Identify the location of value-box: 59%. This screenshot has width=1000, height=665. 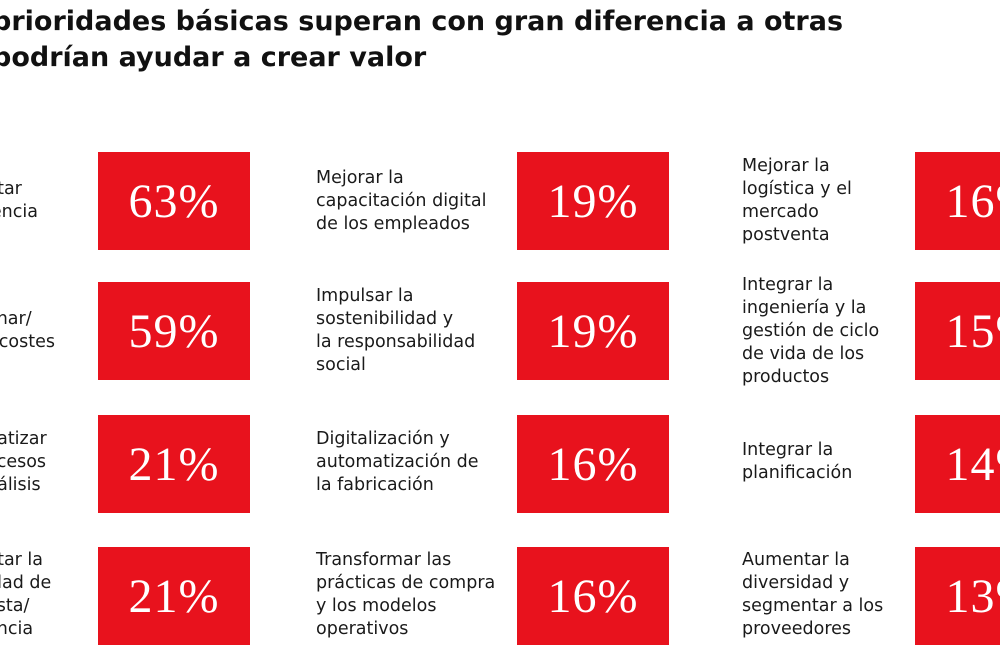
(174, 331).